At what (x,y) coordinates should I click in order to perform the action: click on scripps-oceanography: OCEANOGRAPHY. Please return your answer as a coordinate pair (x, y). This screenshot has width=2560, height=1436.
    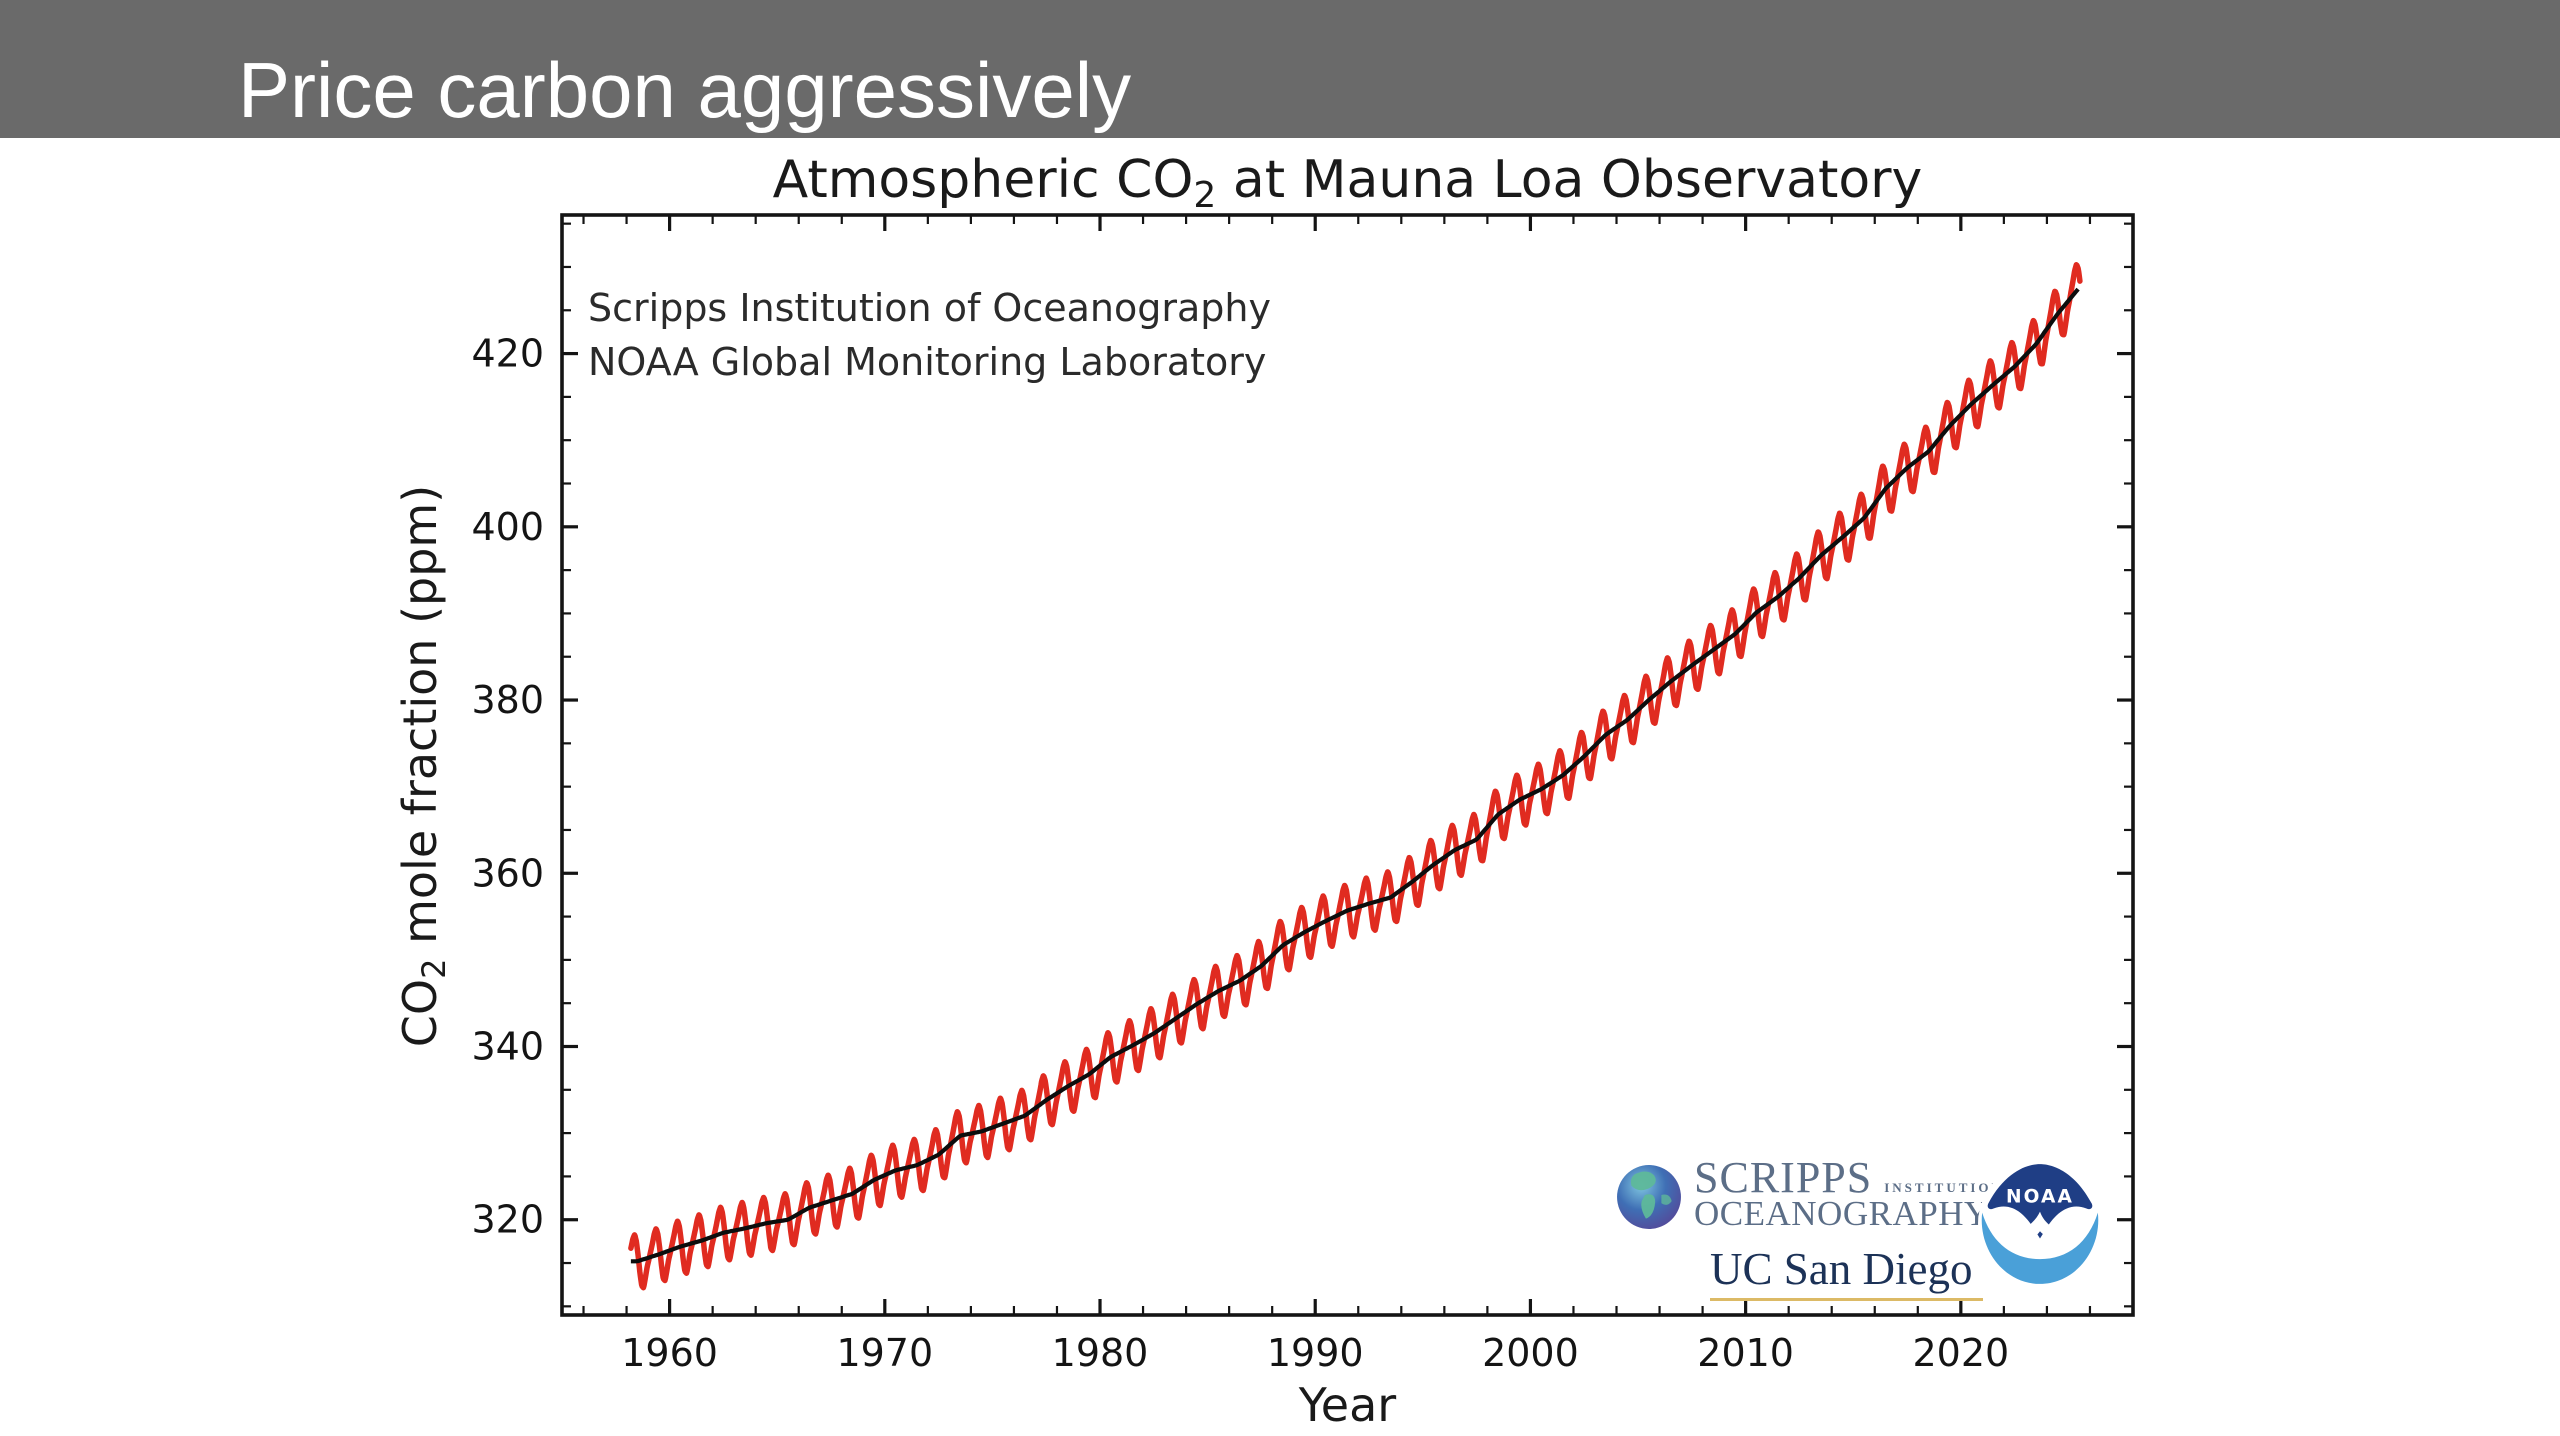
    Looking at the image, I should click on (1842, 1214).